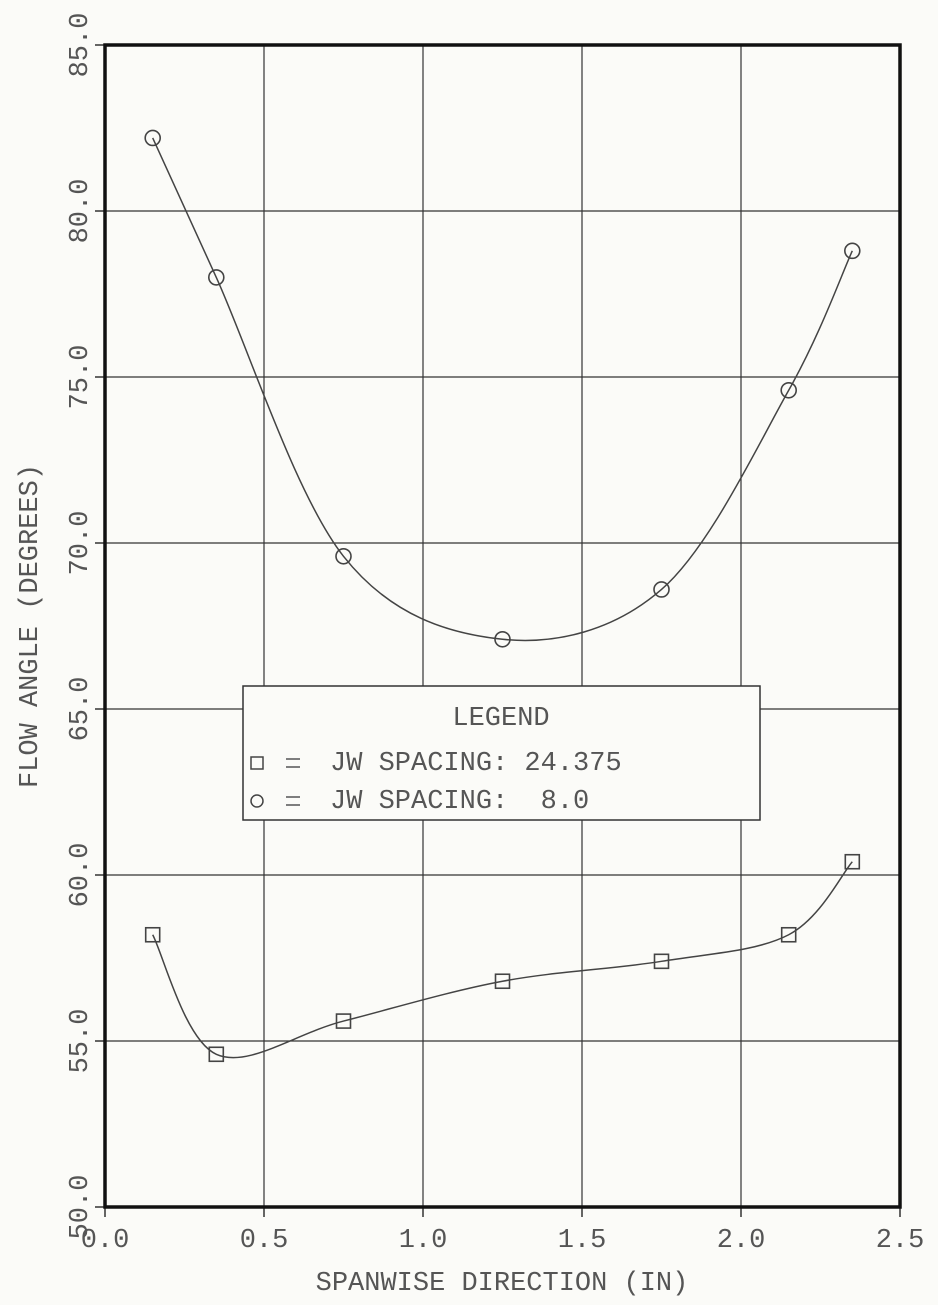  What do you see at coordinates (900, 1241) in the screenshot?
I see `x-tick-label: 2.5` at bounding box center [900, 1241].